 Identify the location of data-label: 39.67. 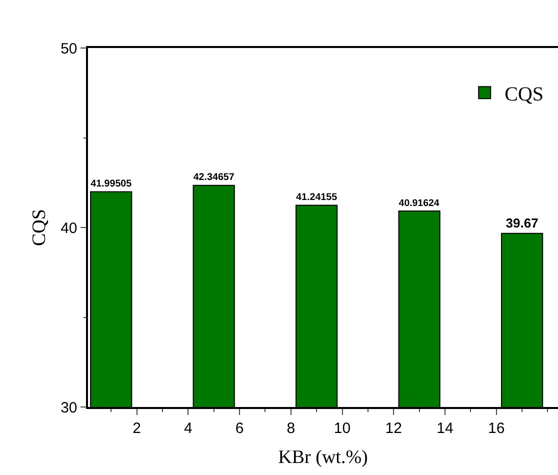
(522, 222).